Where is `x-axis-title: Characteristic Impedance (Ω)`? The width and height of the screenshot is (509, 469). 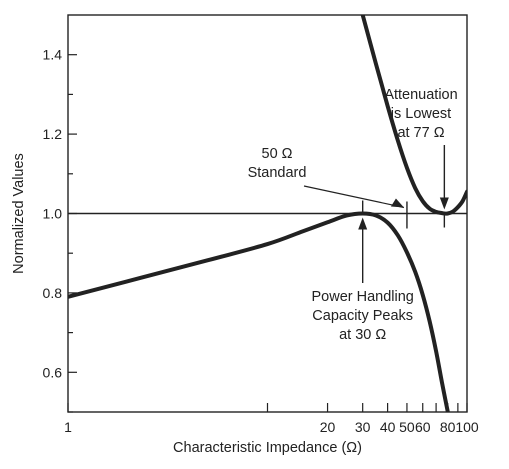
x-axis-title: Characteristic Impedance (Ω) is located at coordinates (267, 448).